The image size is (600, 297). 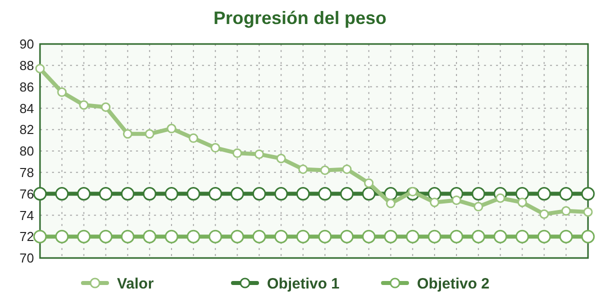 What do you see at coordinates (27, 86) in the screenshot?
I see `y-tick-label: 86` at bounding box center [27, 86].